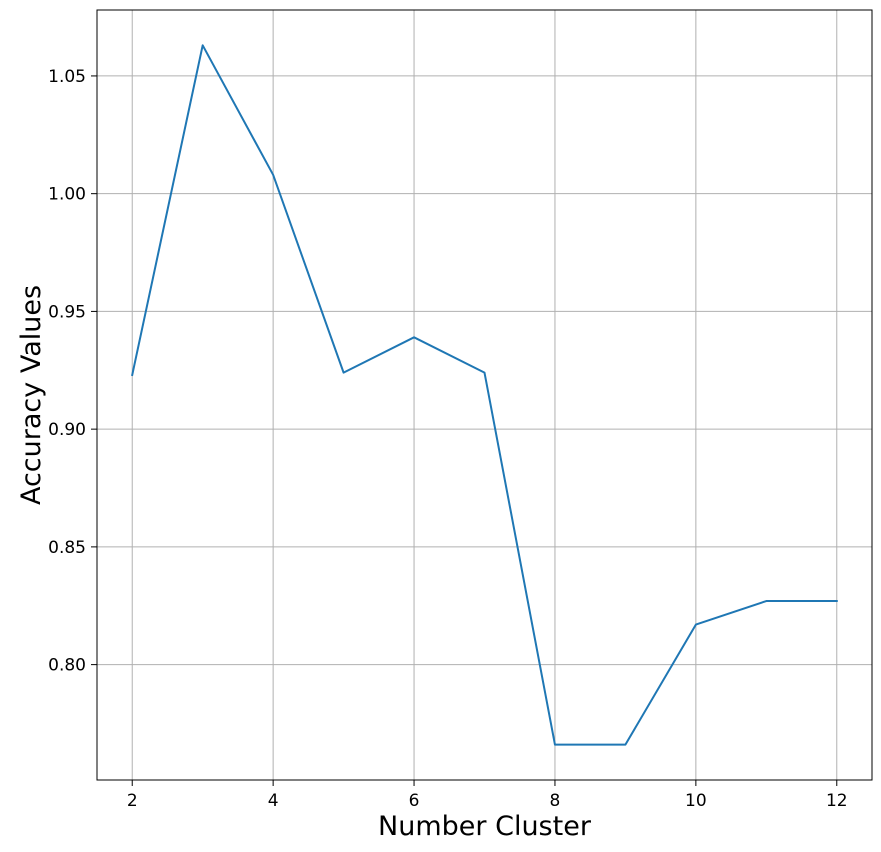 The width and height of the screenshot is (881, 852). I want to click on x-tick-label: 12, so click(837, 801).